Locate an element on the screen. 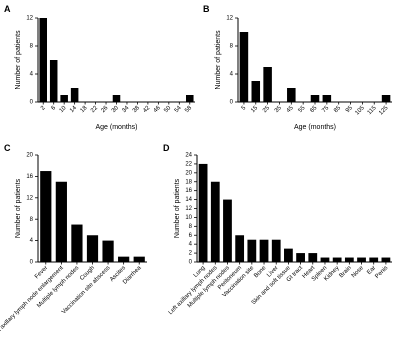  x-tick-label: 65 is located at coordinates (313, 109).